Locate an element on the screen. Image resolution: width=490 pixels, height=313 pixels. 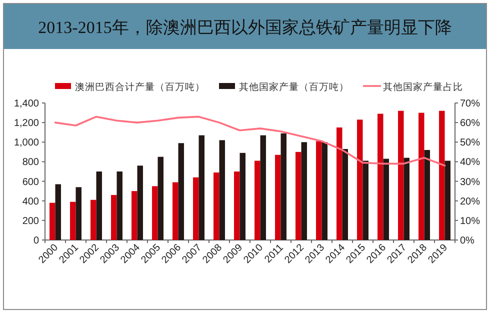
y-tick-label: 600 is located at coordinates (31, 182).